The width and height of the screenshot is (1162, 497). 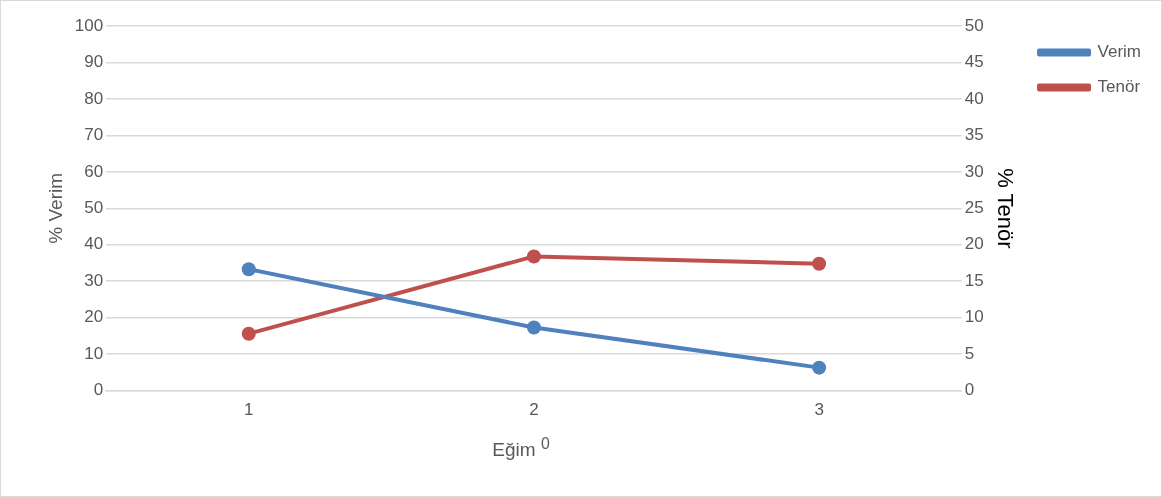 What do you see at coordinates (94, 353) in the screenshot?
I see `y-tick-label: 10` at bounding box center [94, 353].